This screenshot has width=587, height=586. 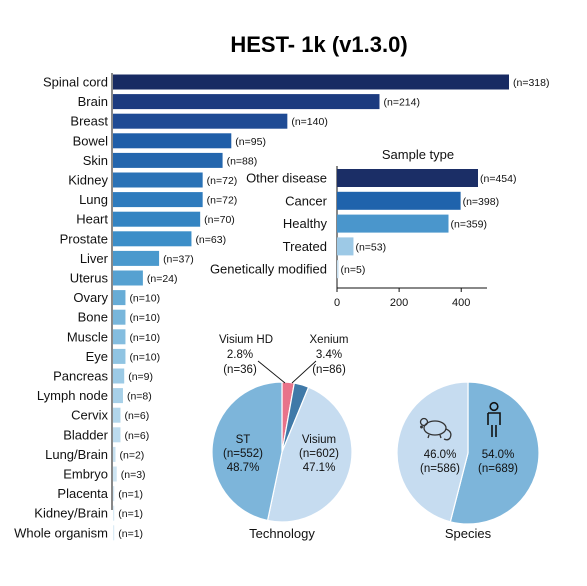 I want to click on species-pie-chart: 46.0% (n=586) 54.0% (n=689) Species, so click(x=468, y=461).